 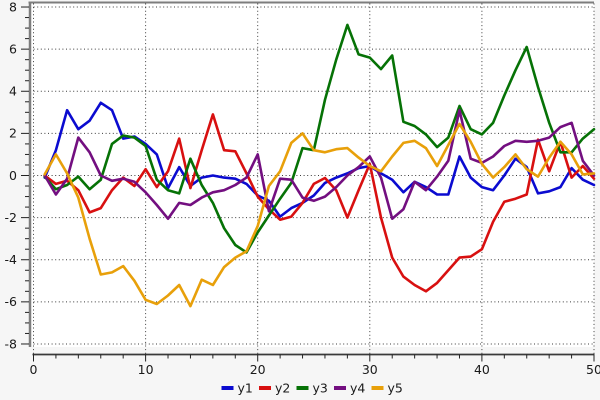 I want to click on legend-label-y1: y1, so click(x=245, y=388).